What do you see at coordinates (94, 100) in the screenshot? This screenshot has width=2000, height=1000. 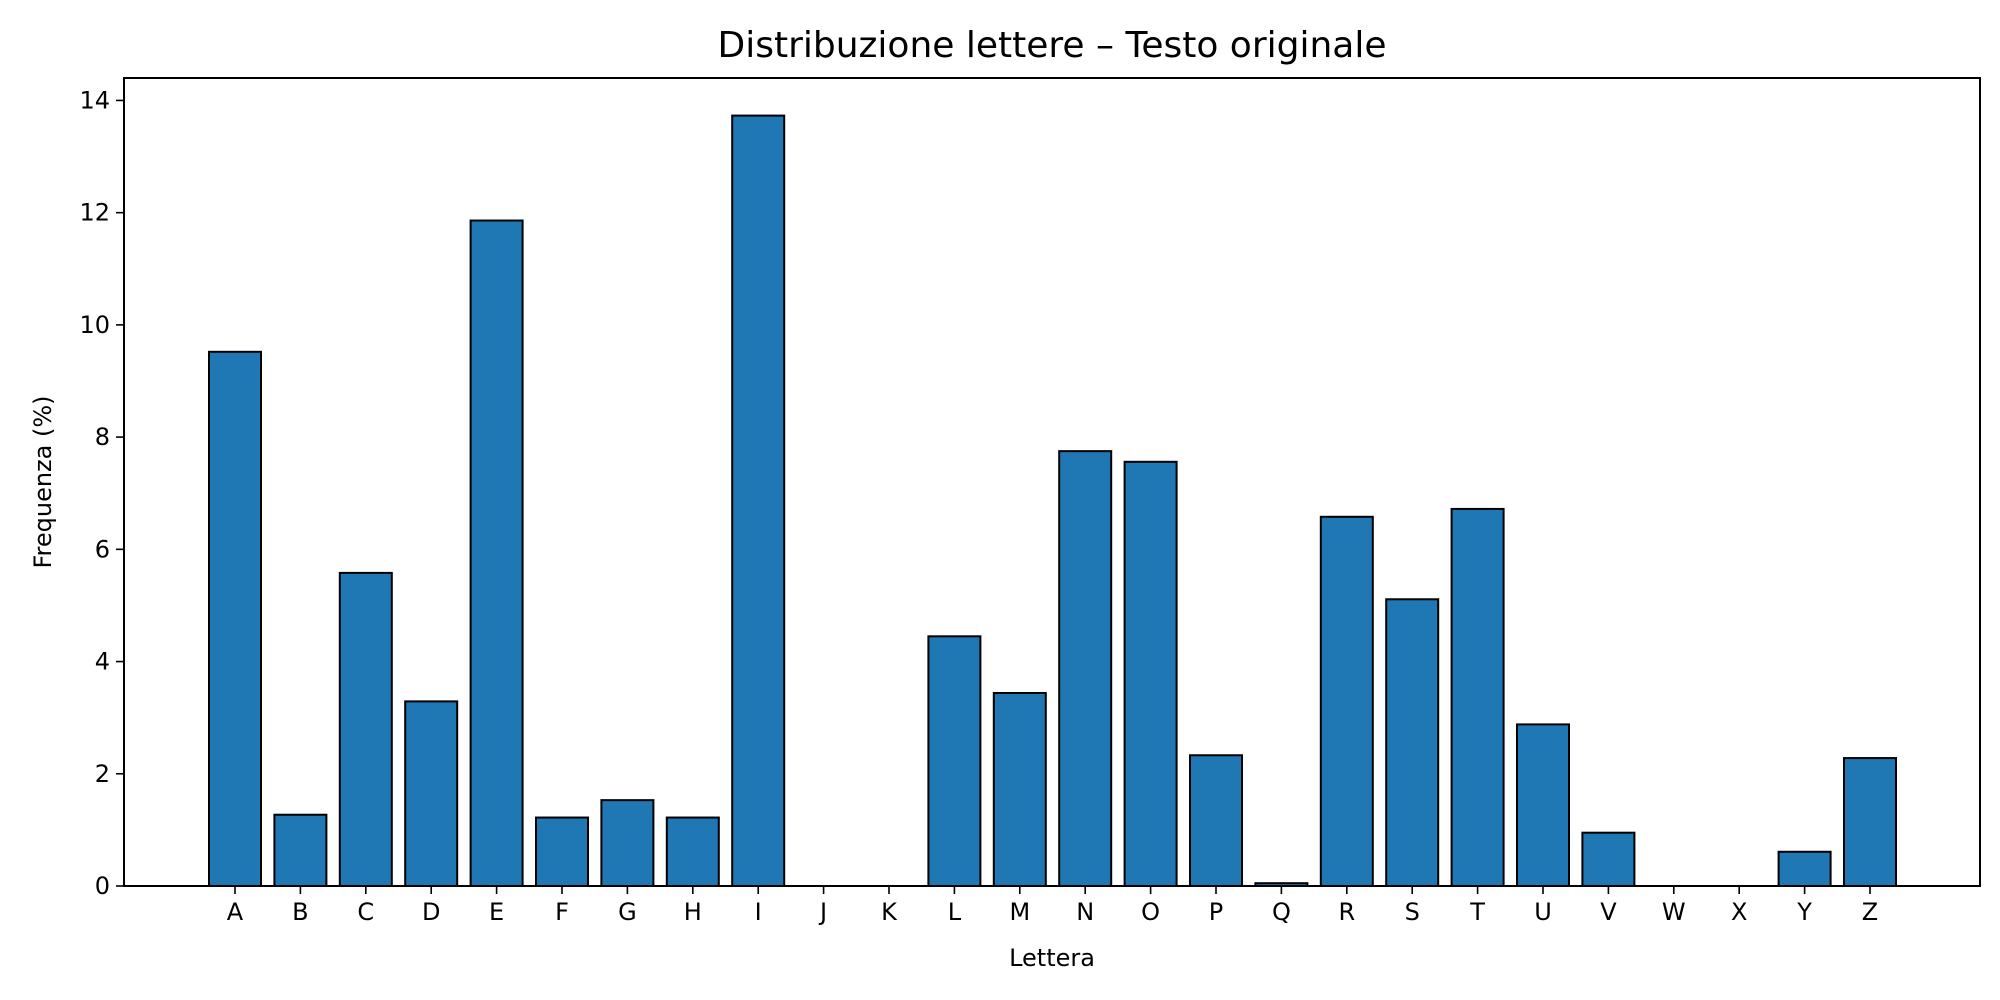 I see `y-tick-label: 14` at bounding box center [94, 100].